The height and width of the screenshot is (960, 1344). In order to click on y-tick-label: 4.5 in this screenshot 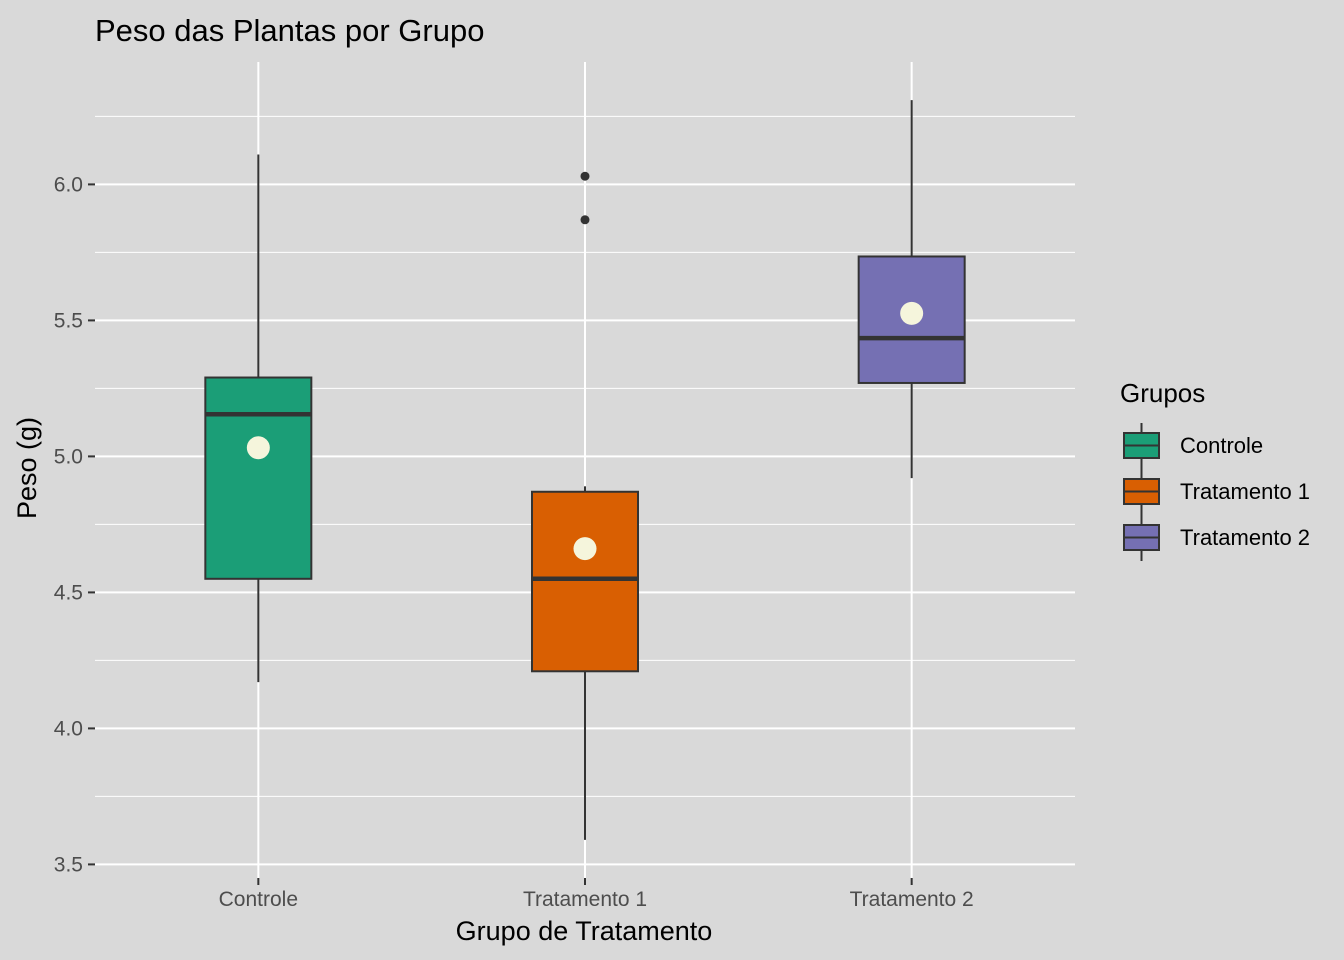, I will do `click(68, 592)`.